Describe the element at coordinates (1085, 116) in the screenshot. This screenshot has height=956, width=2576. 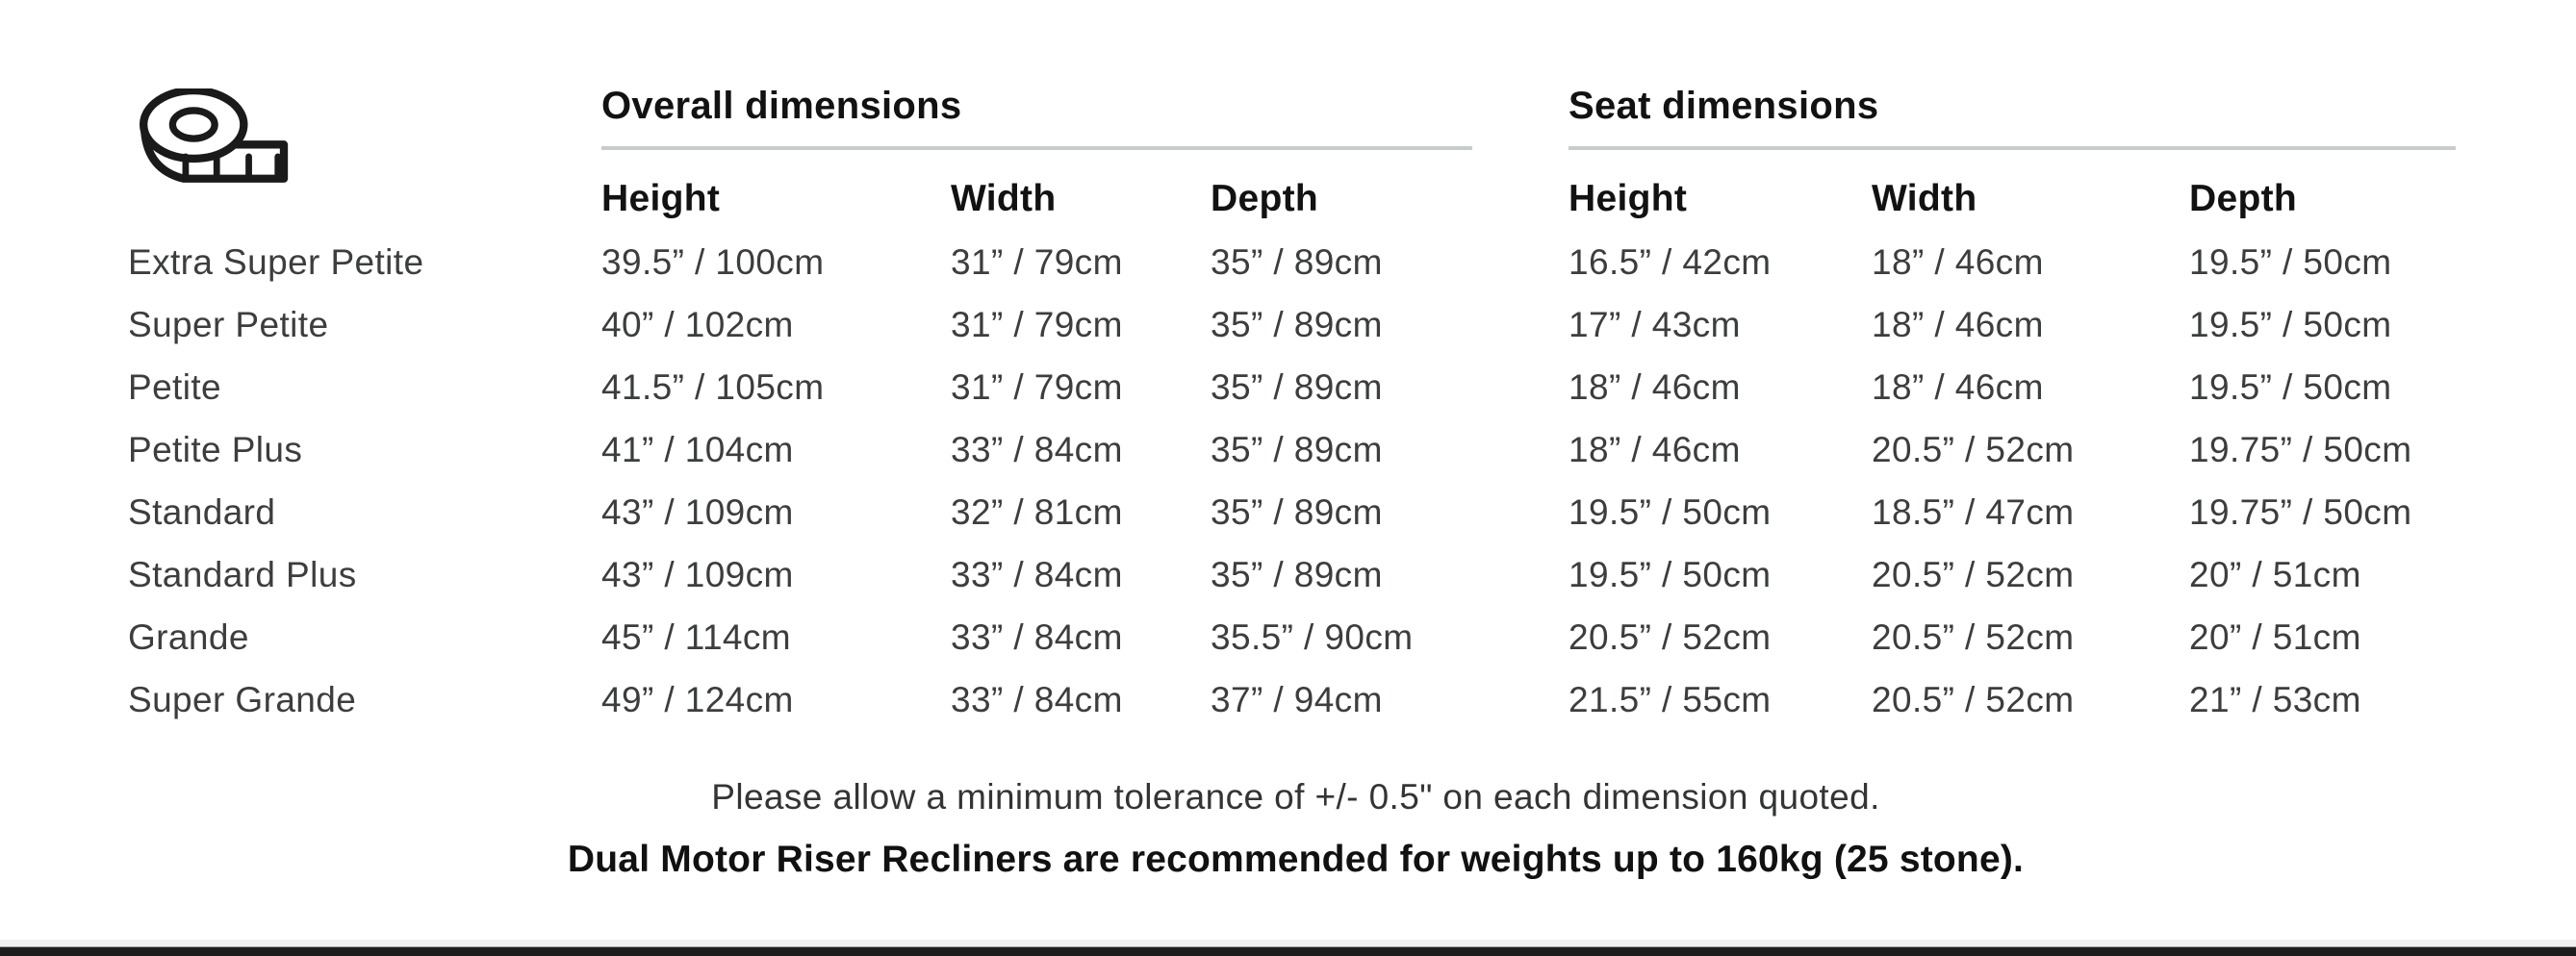
I see `section-overall: Overall dimensions` at that location.